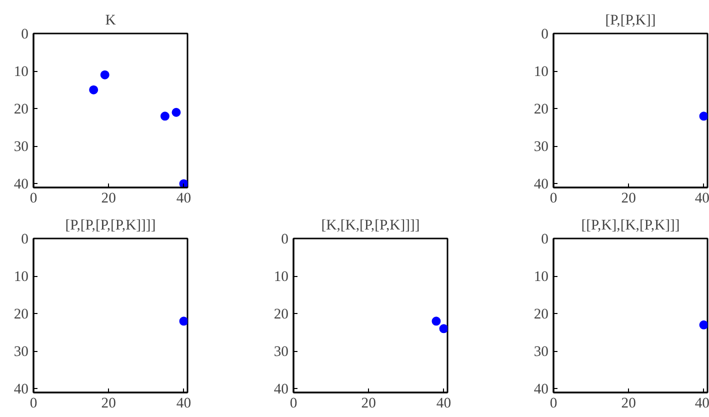  What do you see at coordinates (630, 226) in the screenshot?
I see `chart-title: [[P,K],[K,[P,K]]]` at bounding box center [630, 226].